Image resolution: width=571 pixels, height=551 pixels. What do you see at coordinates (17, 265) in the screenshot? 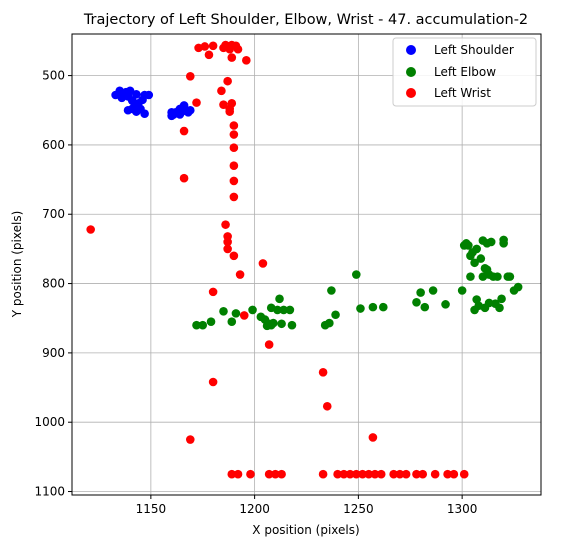
I see `y-axis-label: Y position (pixels)` at bounding box center [17, 265].